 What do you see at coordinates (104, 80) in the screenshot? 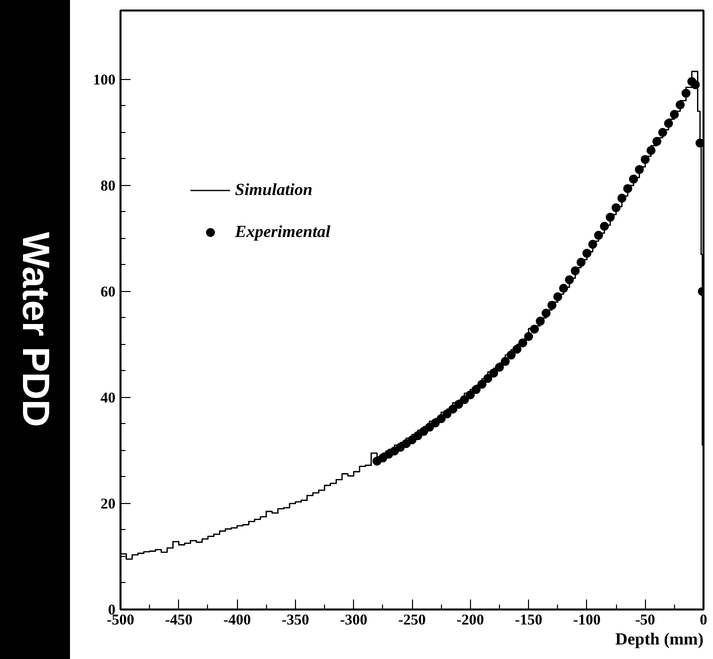
I see `y-tick-label: 100` at bounding box center [104, 80].